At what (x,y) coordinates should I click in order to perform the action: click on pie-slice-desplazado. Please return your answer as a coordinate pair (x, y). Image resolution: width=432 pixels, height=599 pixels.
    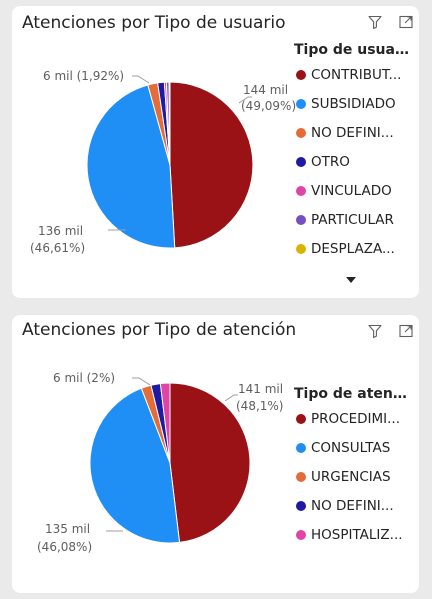
    Looking at the image, I should click on (169, 123).